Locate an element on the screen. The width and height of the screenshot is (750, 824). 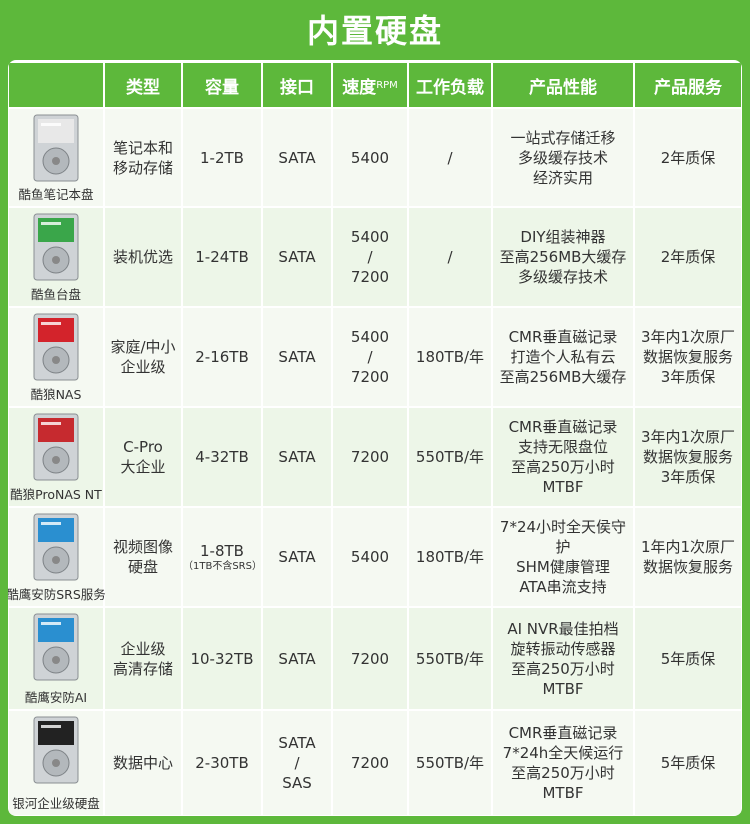
performance-cell: CMR垂直磁记录 支持无限盘位 至高250万小时MTBF is located at coordinates (563, 457).